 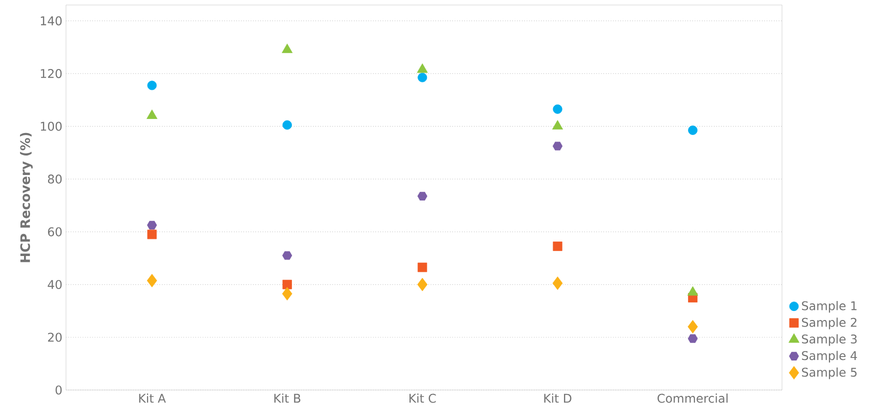 I want to click on y-tick-label: 120, so click(x=51, y=73).